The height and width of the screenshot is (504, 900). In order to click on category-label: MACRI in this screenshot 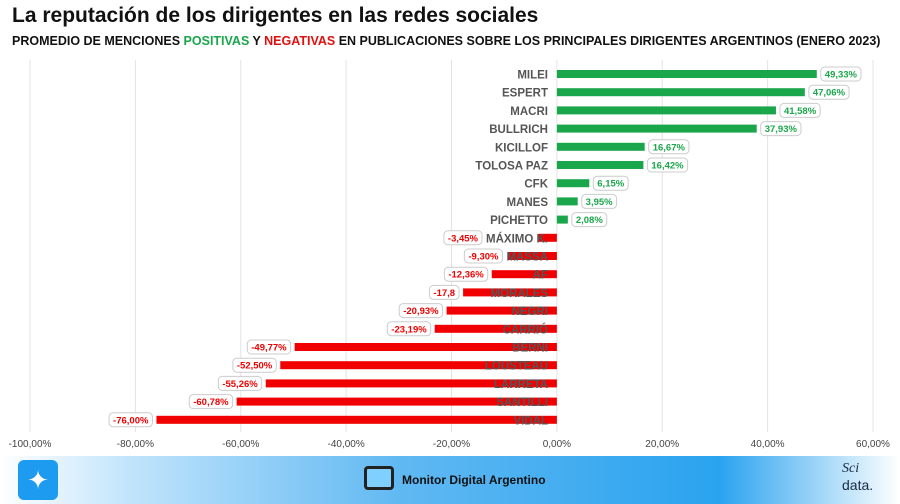, I will do `click(529, 112)`.